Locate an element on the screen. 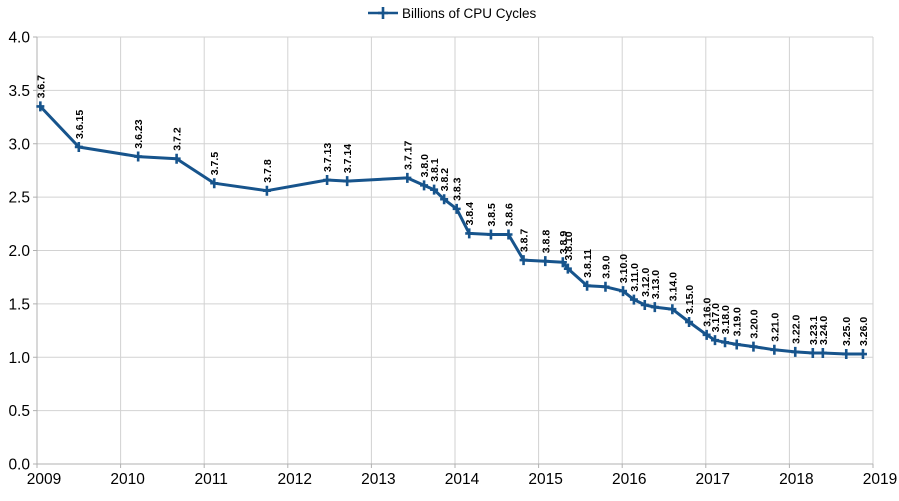  y-axis-tick-label: 3.5 is located at coordinates (19, 91).